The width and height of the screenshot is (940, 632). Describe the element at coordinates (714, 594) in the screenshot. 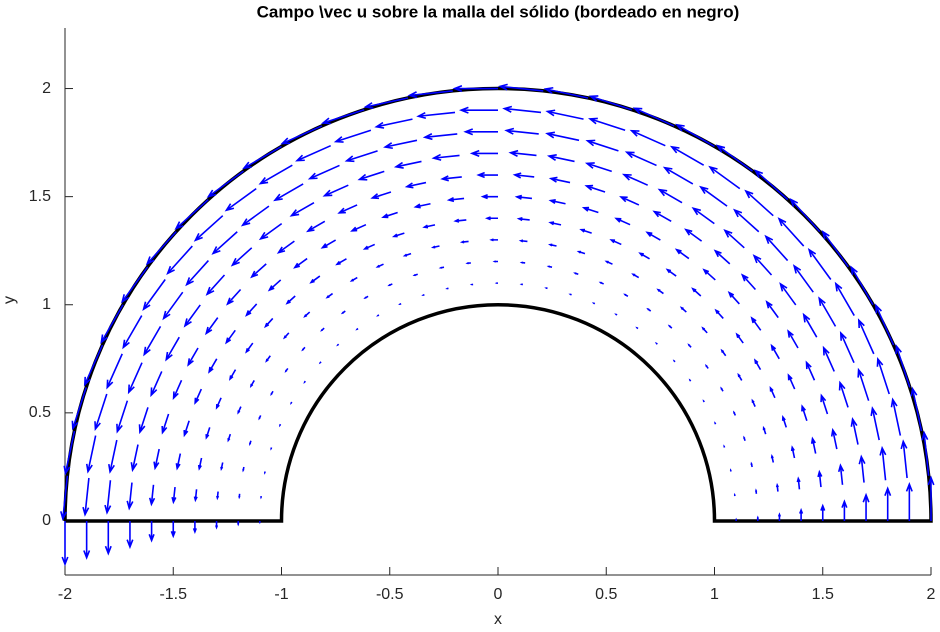

I see `x-tick-label: 1` at that location.